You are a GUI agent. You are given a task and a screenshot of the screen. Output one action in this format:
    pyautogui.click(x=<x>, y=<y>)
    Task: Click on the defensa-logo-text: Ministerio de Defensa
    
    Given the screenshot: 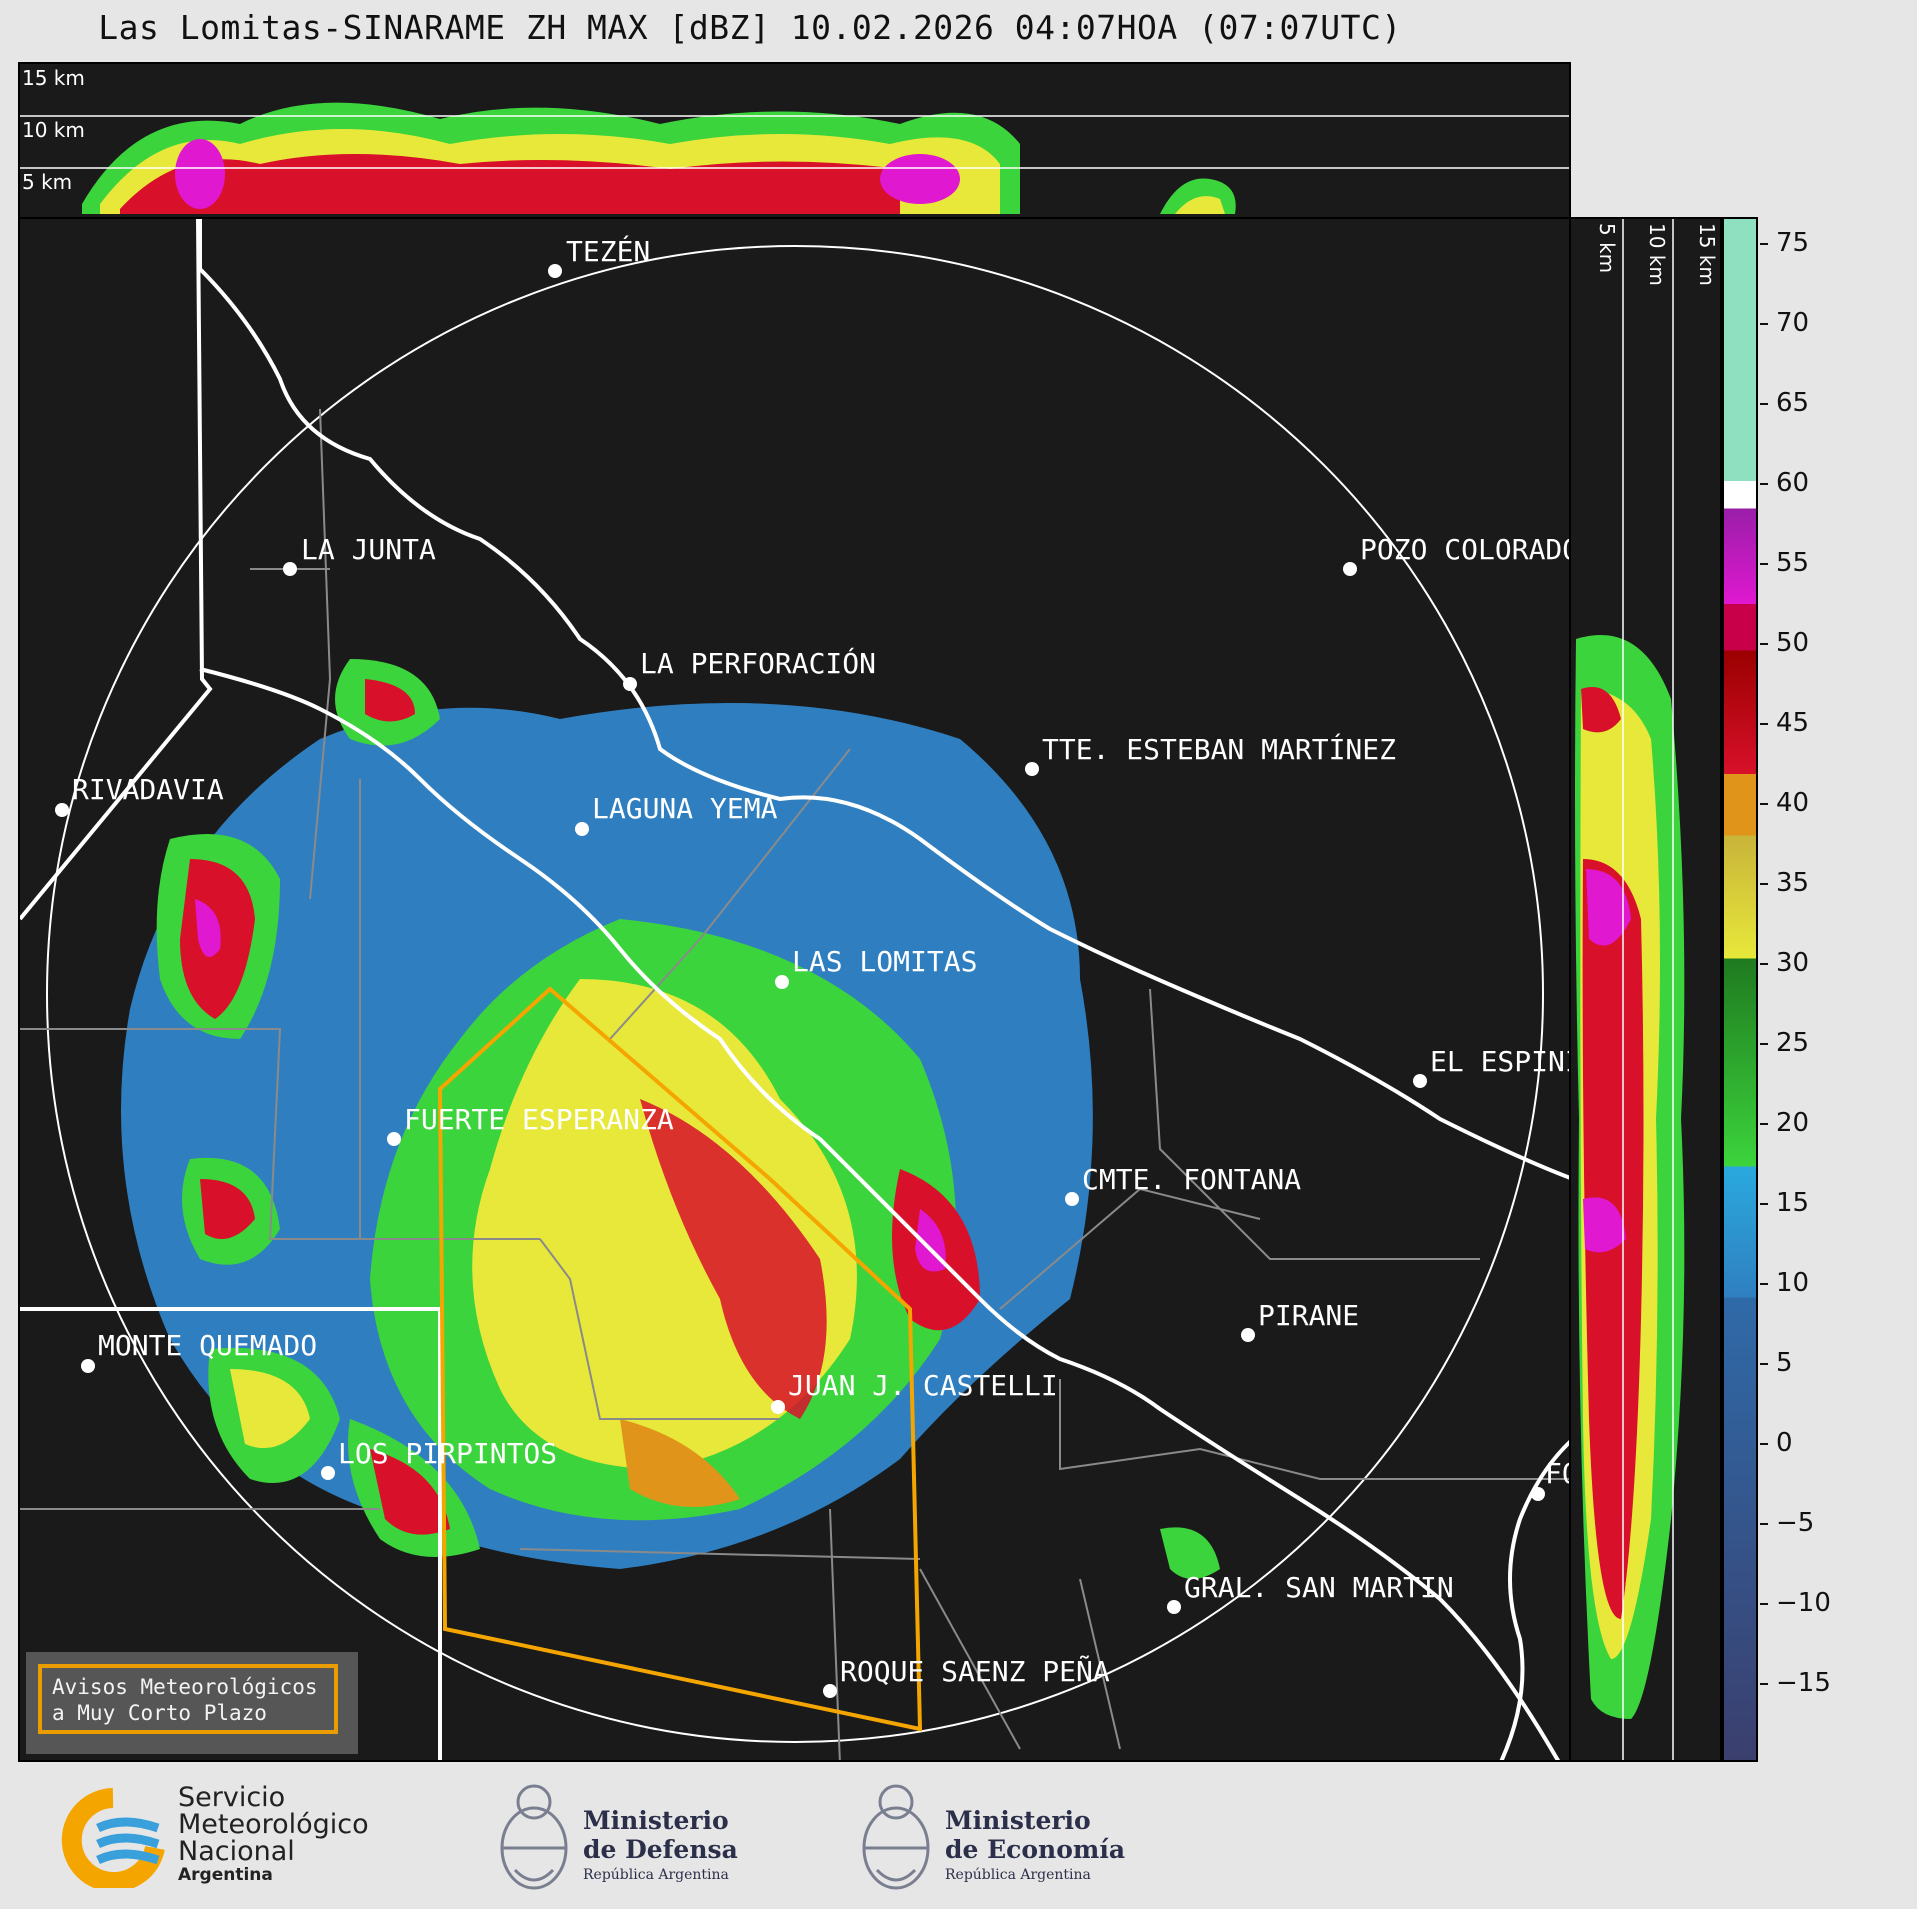 What is the action you would take?
    pyautogui.click(x=660, y=1835)
    